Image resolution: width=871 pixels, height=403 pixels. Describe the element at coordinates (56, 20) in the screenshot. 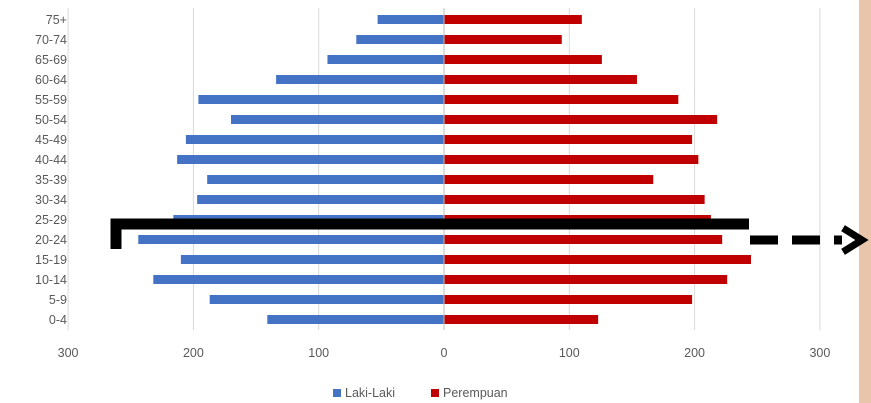

I see `y-tick-label: 75+` at that location.